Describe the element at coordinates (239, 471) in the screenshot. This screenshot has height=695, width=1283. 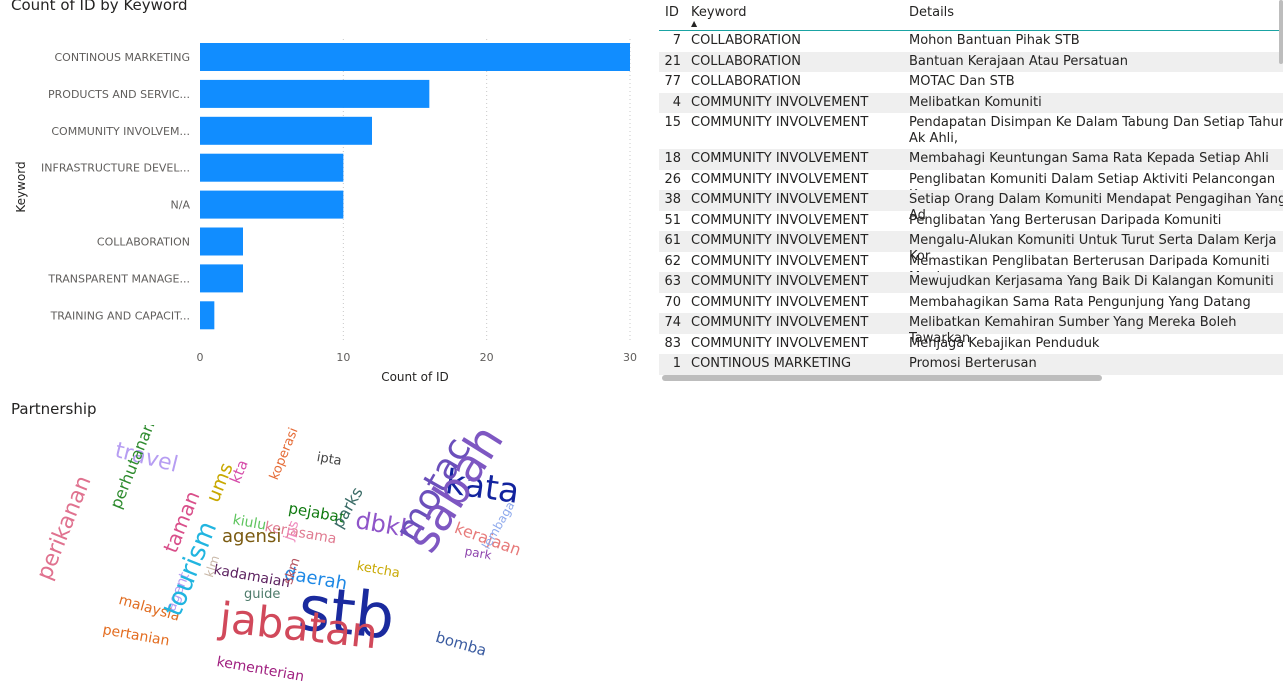
I see `word-kta: kta` at that location.